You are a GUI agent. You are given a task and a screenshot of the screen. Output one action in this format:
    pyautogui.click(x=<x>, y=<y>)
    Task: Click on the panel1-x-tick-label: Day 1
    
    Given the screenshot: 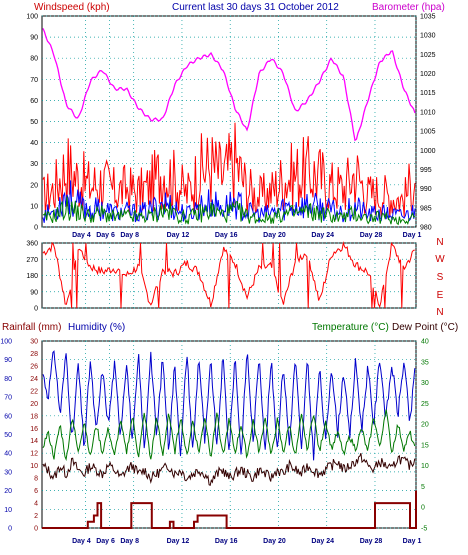 What is the action you would take?
    pyautogui.click(x=412, y=235)
    